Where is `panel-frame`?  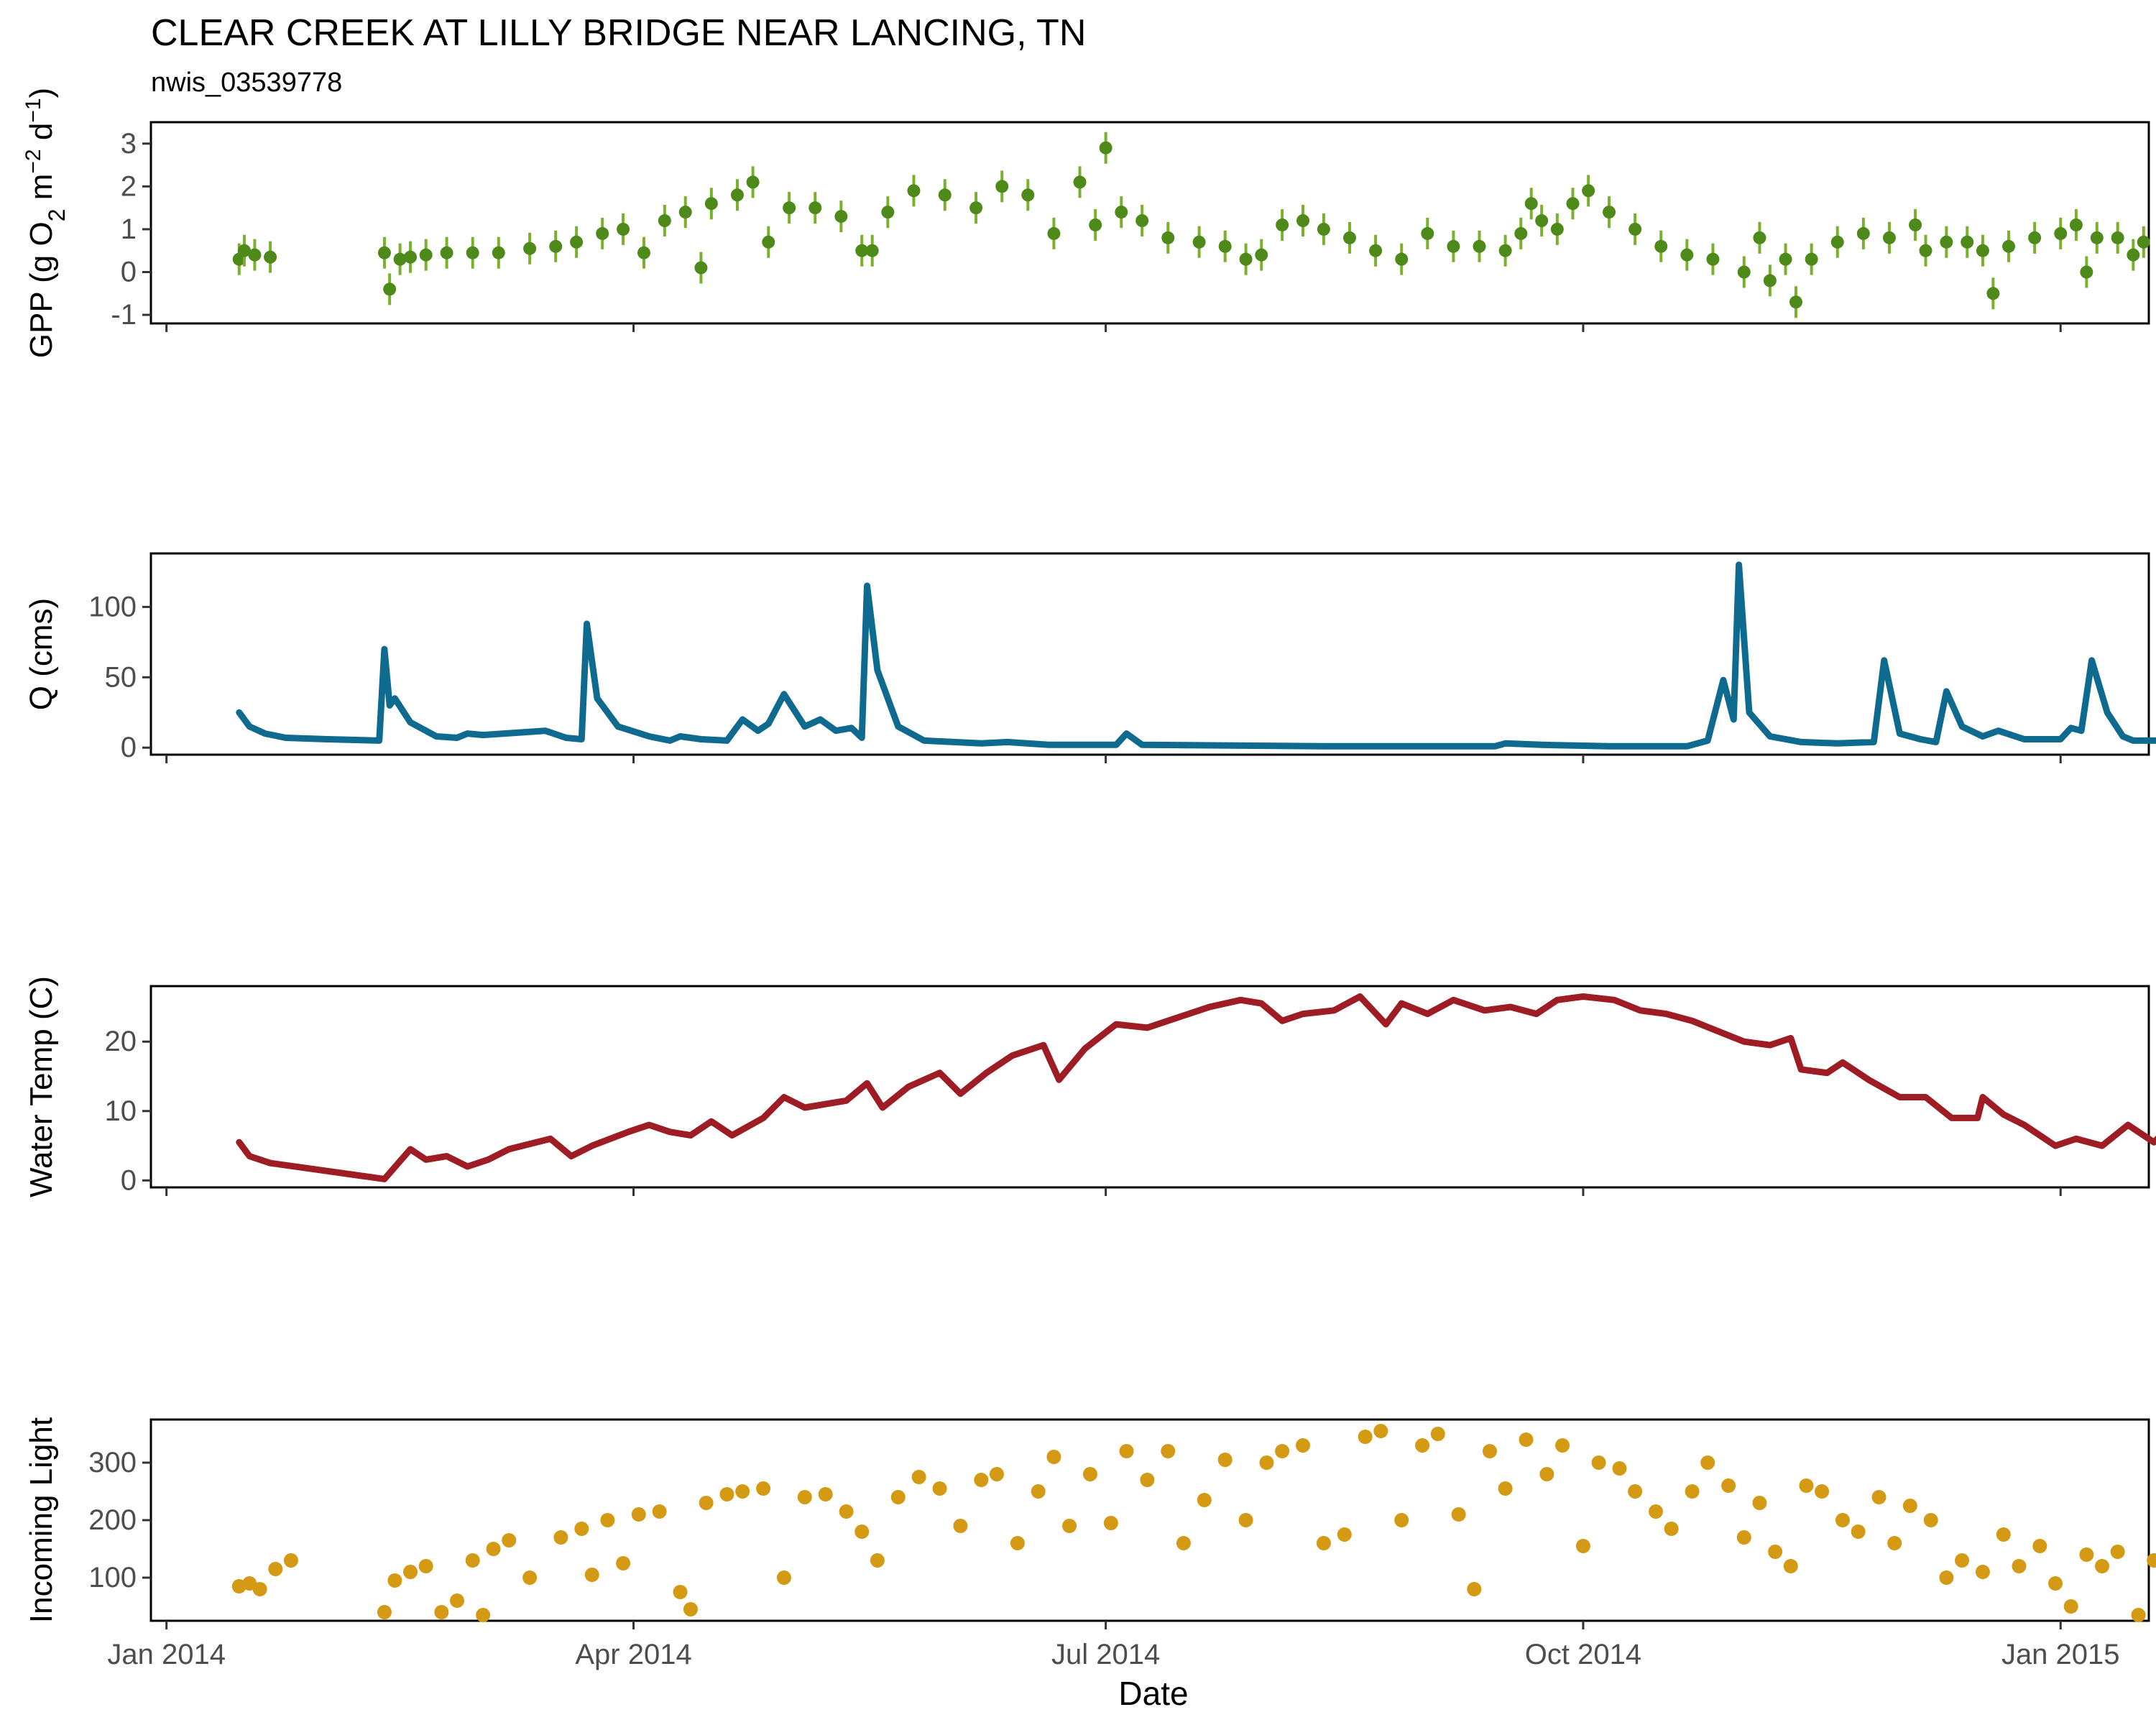
panel-frame is located at coordinates (1149, 1087).